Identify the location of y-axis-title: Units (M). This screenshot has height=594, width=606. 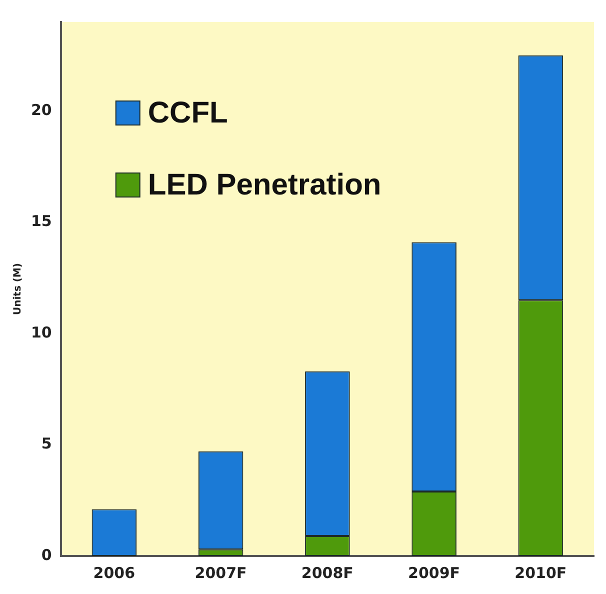
(18, 289).